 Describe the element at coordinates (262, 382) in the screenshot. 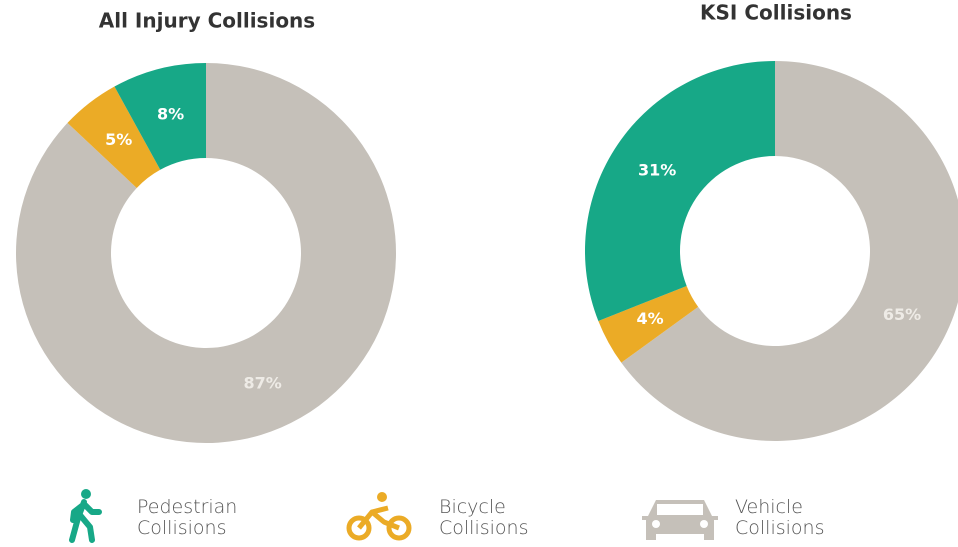

I see `data-label: 87%` at that location.